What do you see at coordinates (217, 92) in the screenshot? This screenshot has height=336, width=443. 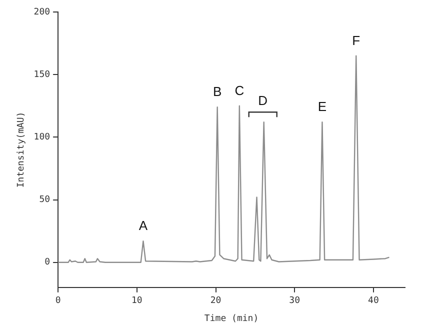 I see `annotation: B` at bounding box center [217, 92].